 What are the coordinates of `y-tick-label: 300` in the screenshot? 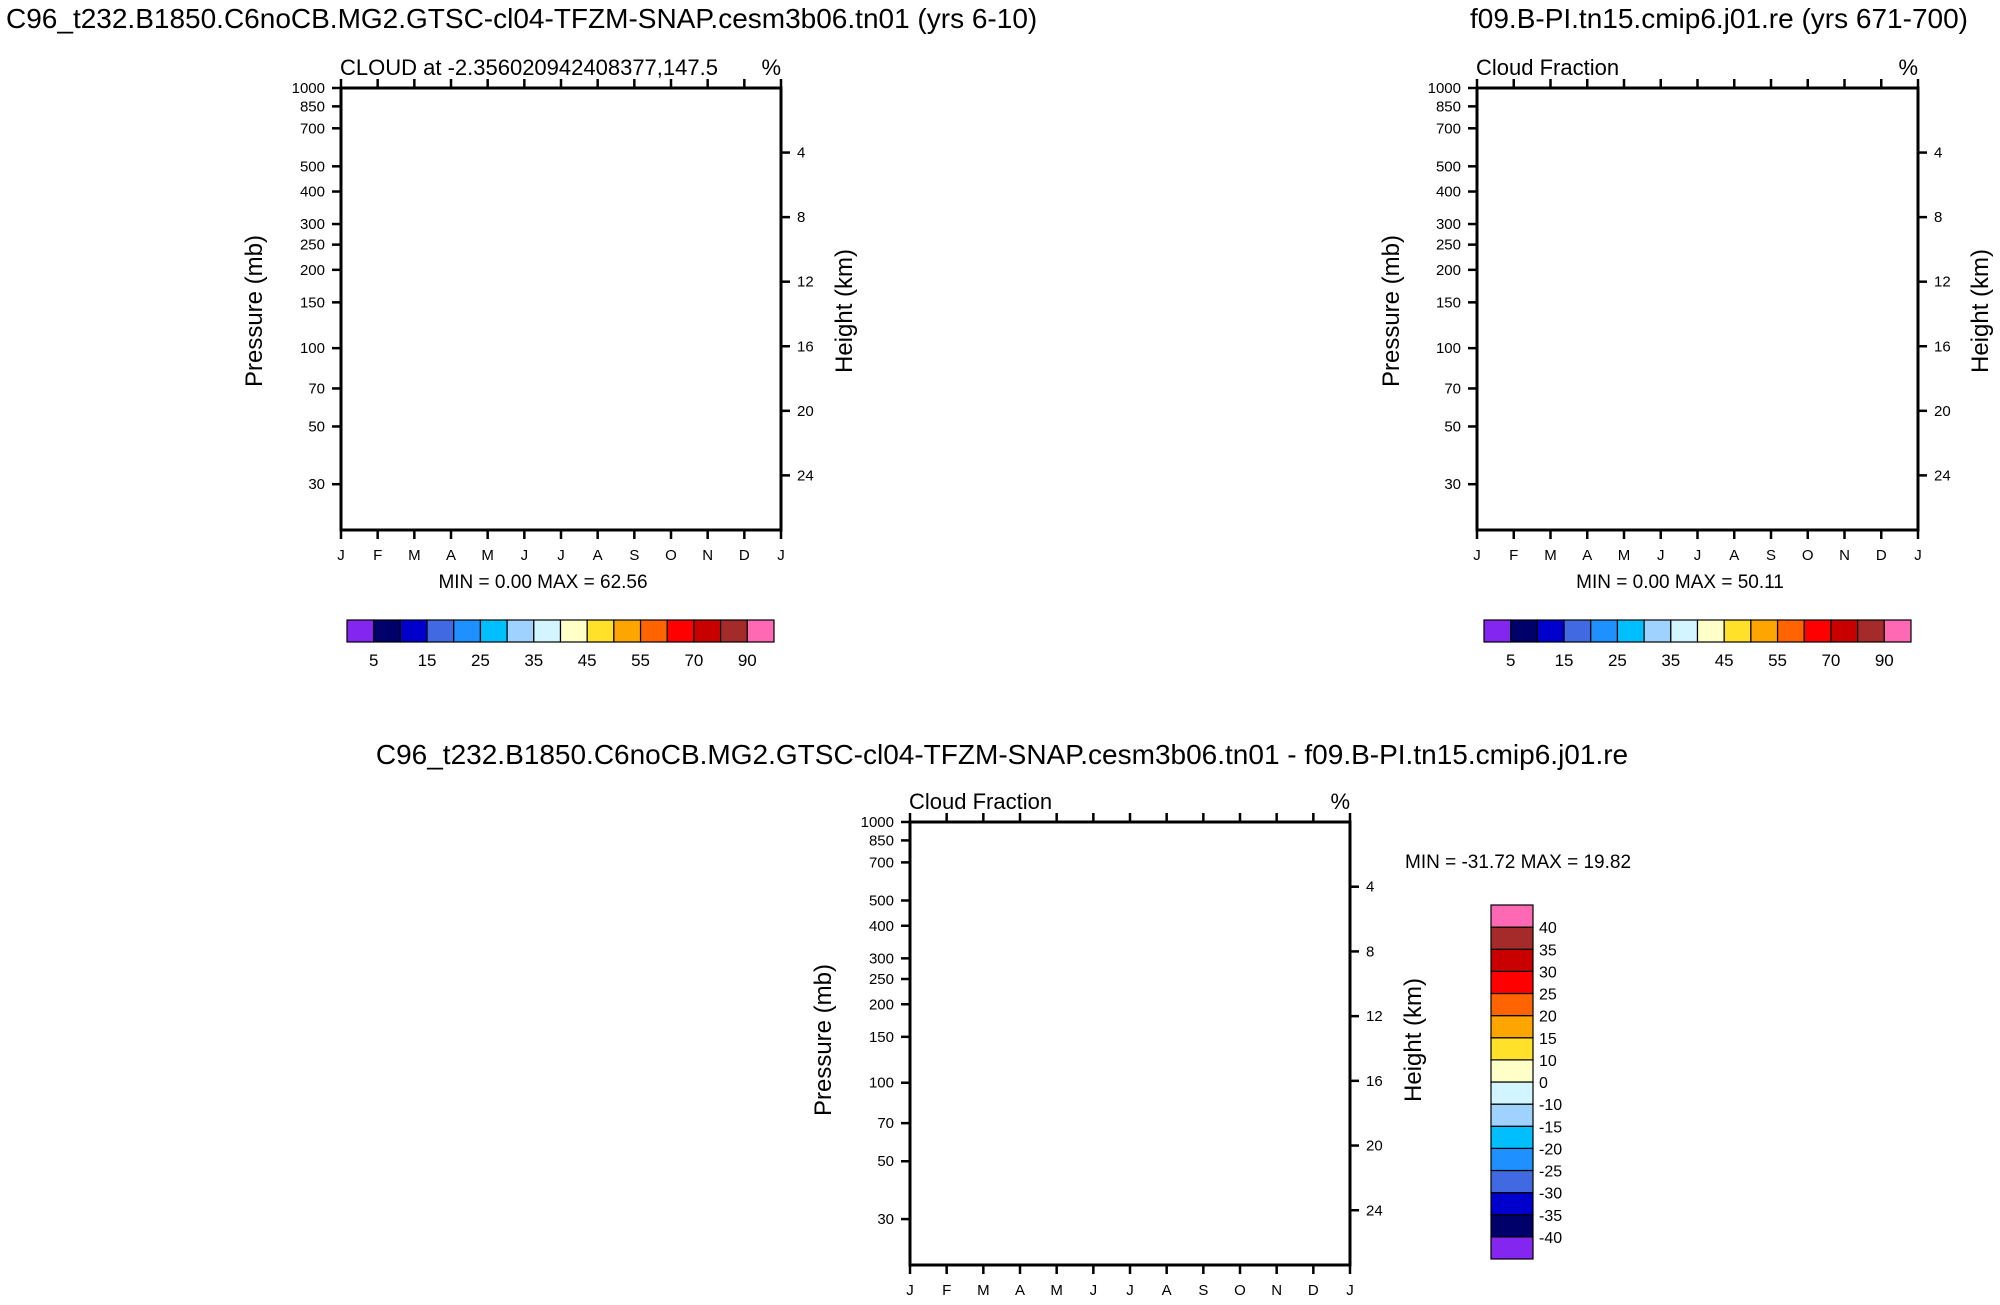 It's located at (881, 958).